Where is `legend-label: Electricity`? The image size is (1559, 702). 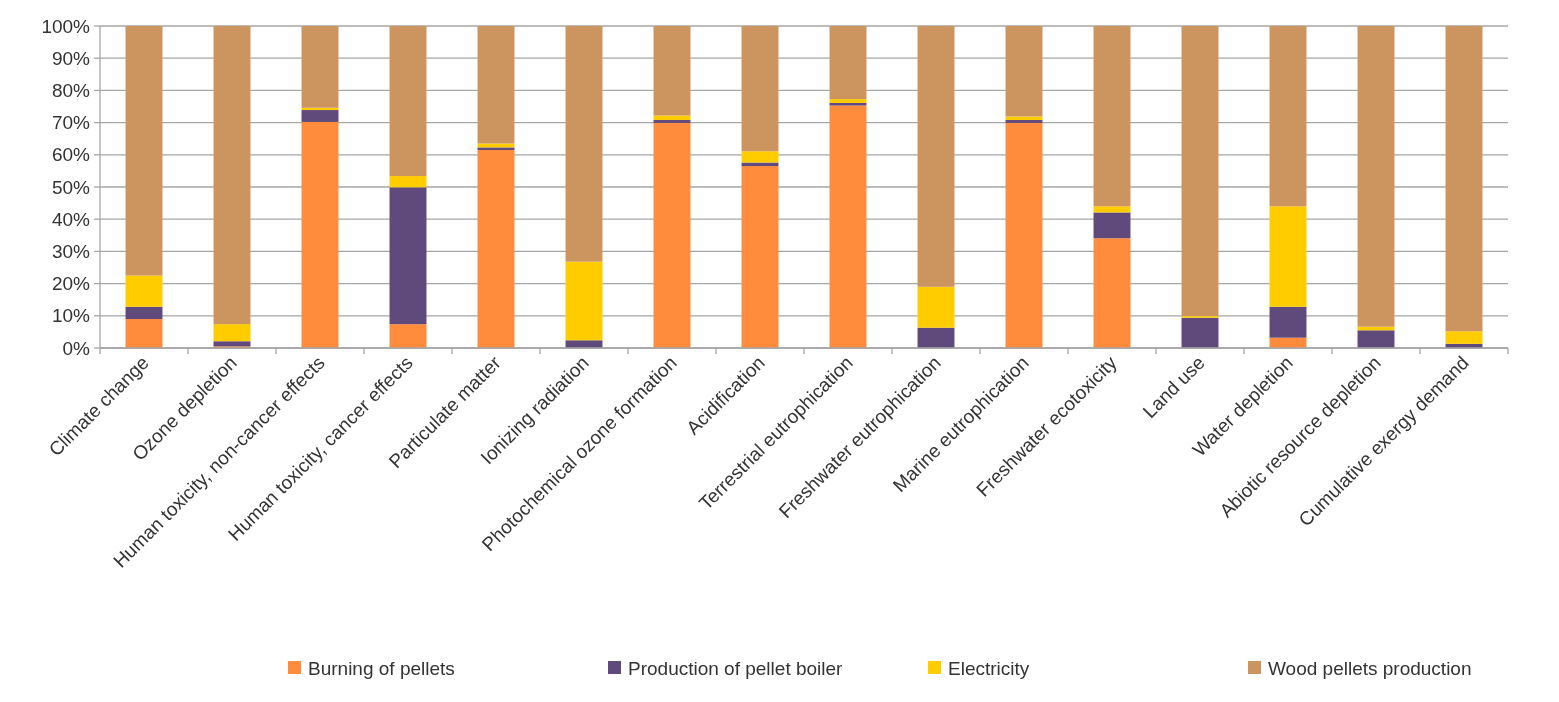 legend-label: Electricity is located at coordinates (989, 668).